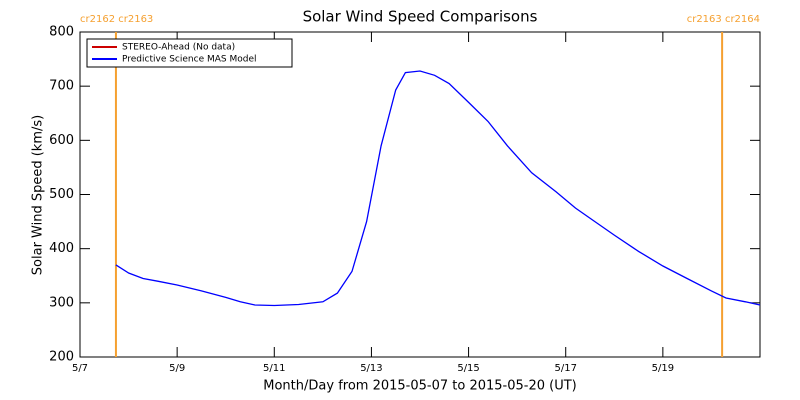  I want to click on x-tick-label: 5/15, so click(468, 368).